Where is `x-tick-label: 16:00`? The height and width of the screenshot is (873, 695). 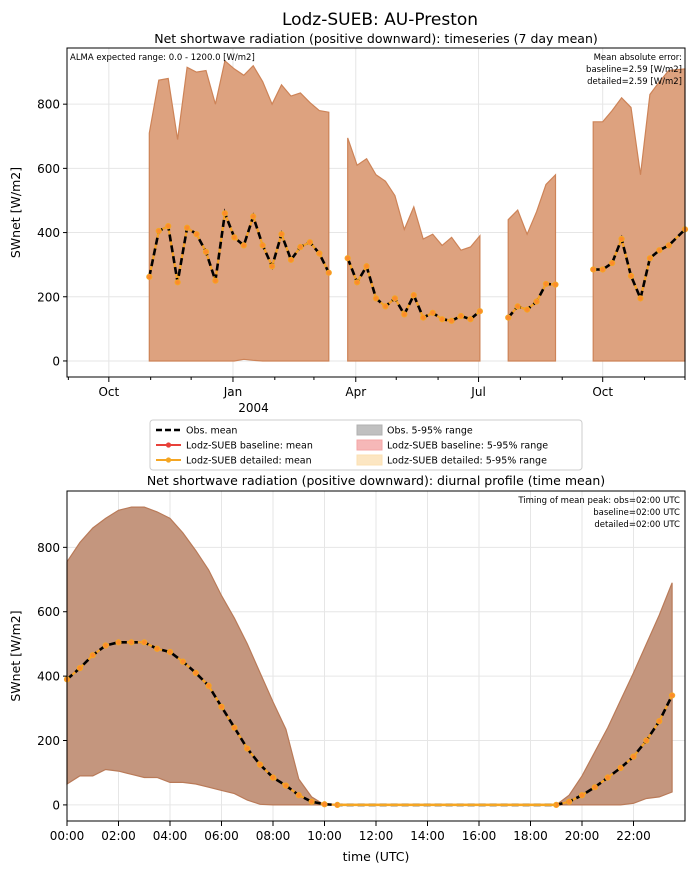
x-tick-label: 16:00 is located at coordinates (479, 836).